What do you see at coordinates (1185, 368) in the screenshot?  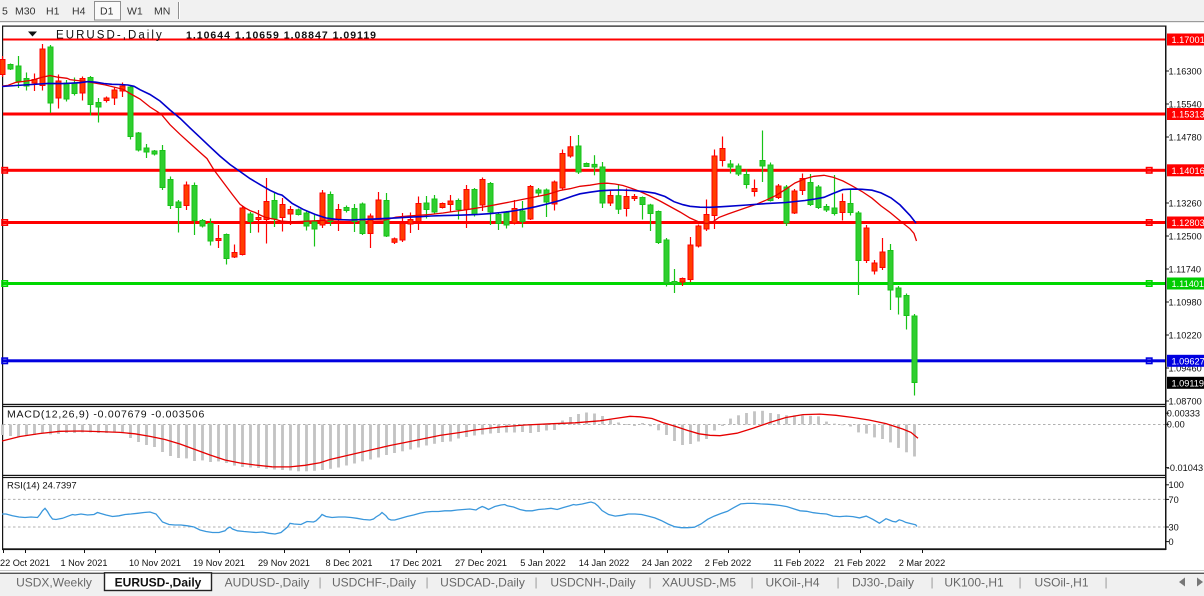 I see `svg-text: 1.09460` at bounding box center [1185, 368].